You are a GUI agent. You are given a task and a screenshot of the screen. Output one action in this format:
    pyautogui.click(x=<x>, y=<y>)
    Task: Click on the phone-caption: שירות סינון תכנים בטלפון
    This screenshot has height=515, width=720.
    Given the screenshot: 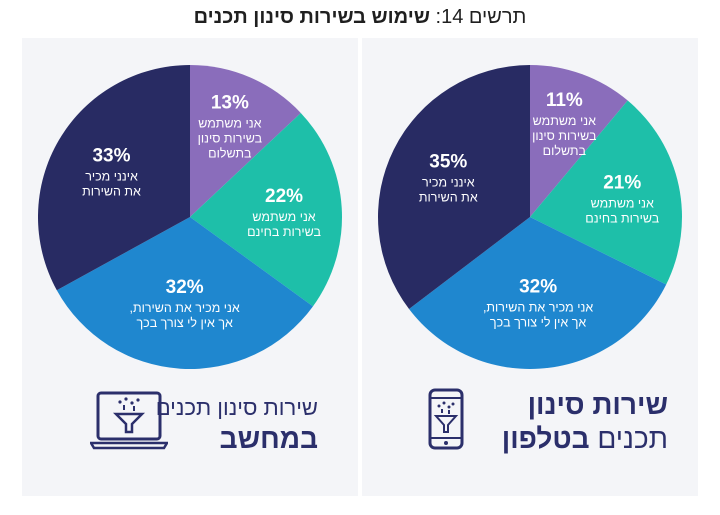 What is the action you would take?
    pyautogui.click(x=533, y=422)
    